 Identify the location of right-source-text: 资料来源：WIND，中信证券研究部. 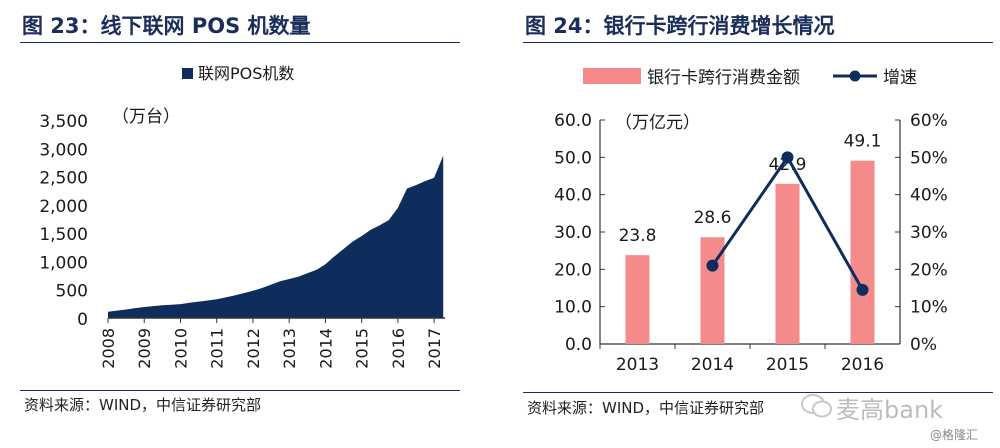
(646, 408).